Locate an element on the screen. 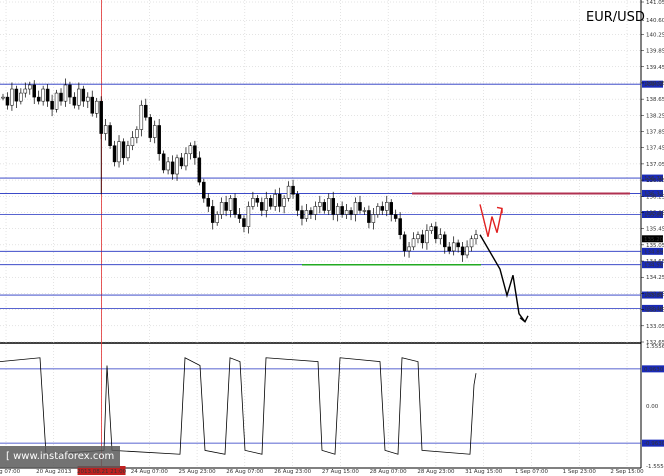 This screenshot has width=664, height=476. level-label: 135.80 is located at coordinates (654, 216).